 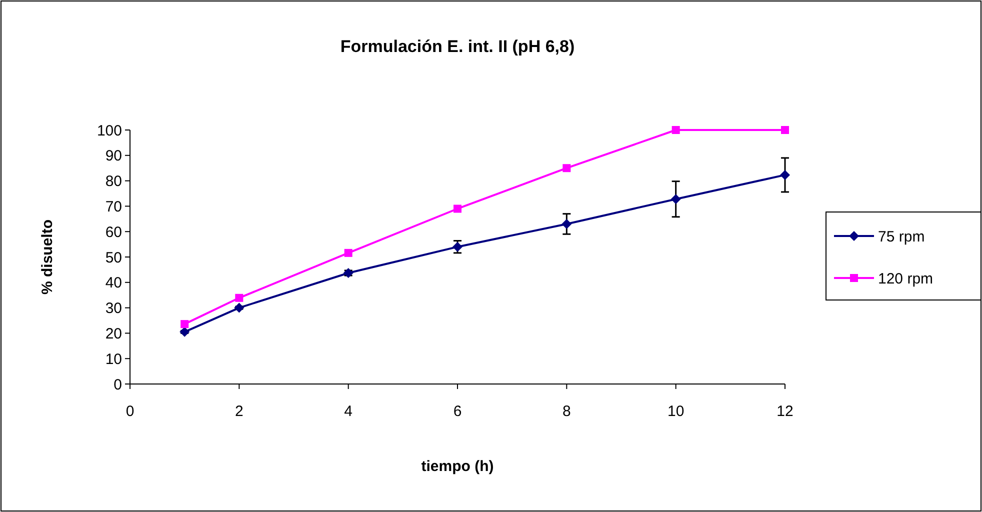 I want to click on y-tick-label: 70, so click(x=113, y=207).